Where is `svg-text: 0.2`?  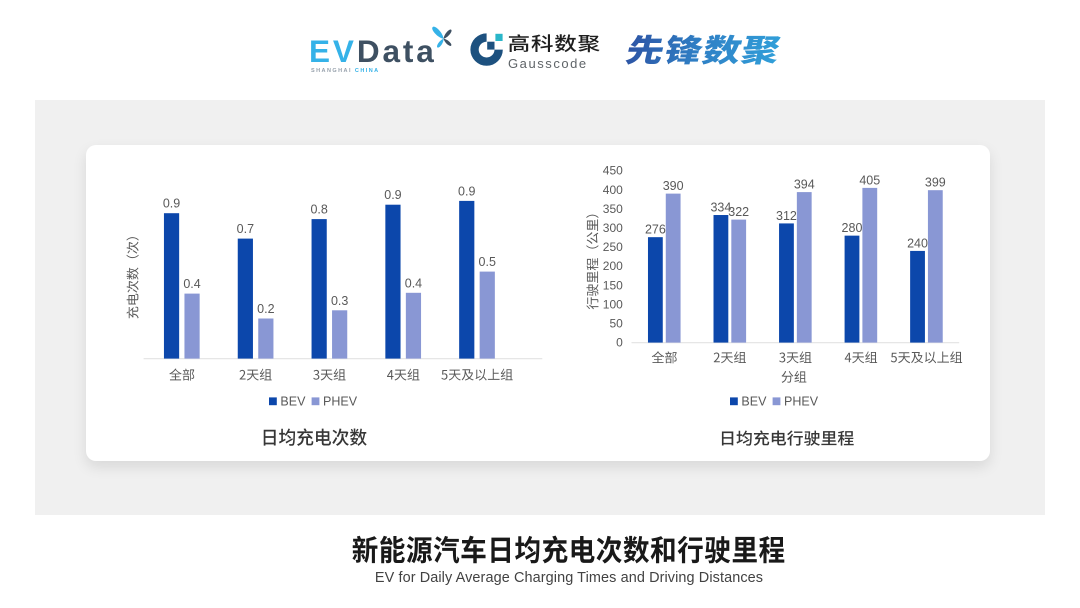
svg-text: 0.2 is located at coordinates (265, 309).